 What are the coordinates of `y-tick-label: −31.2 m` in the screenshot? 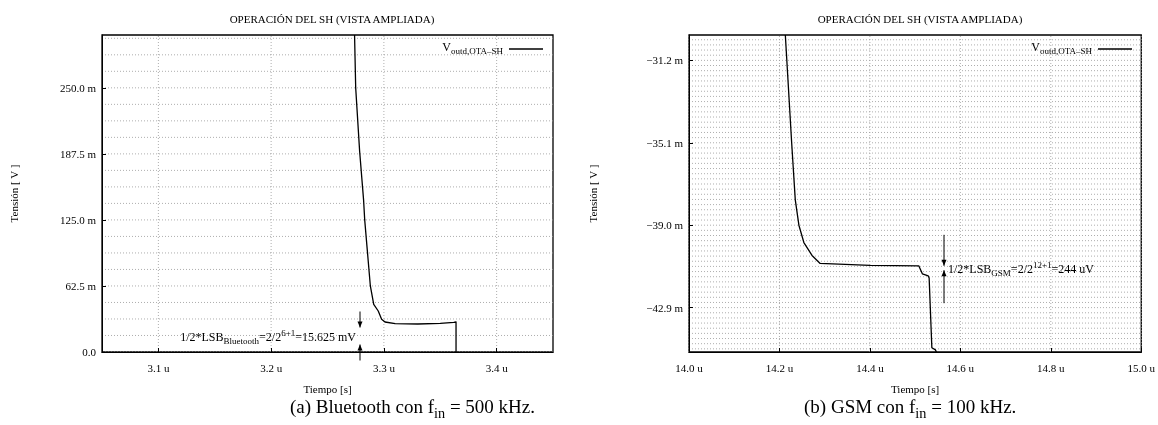 It's located at (665, 60).